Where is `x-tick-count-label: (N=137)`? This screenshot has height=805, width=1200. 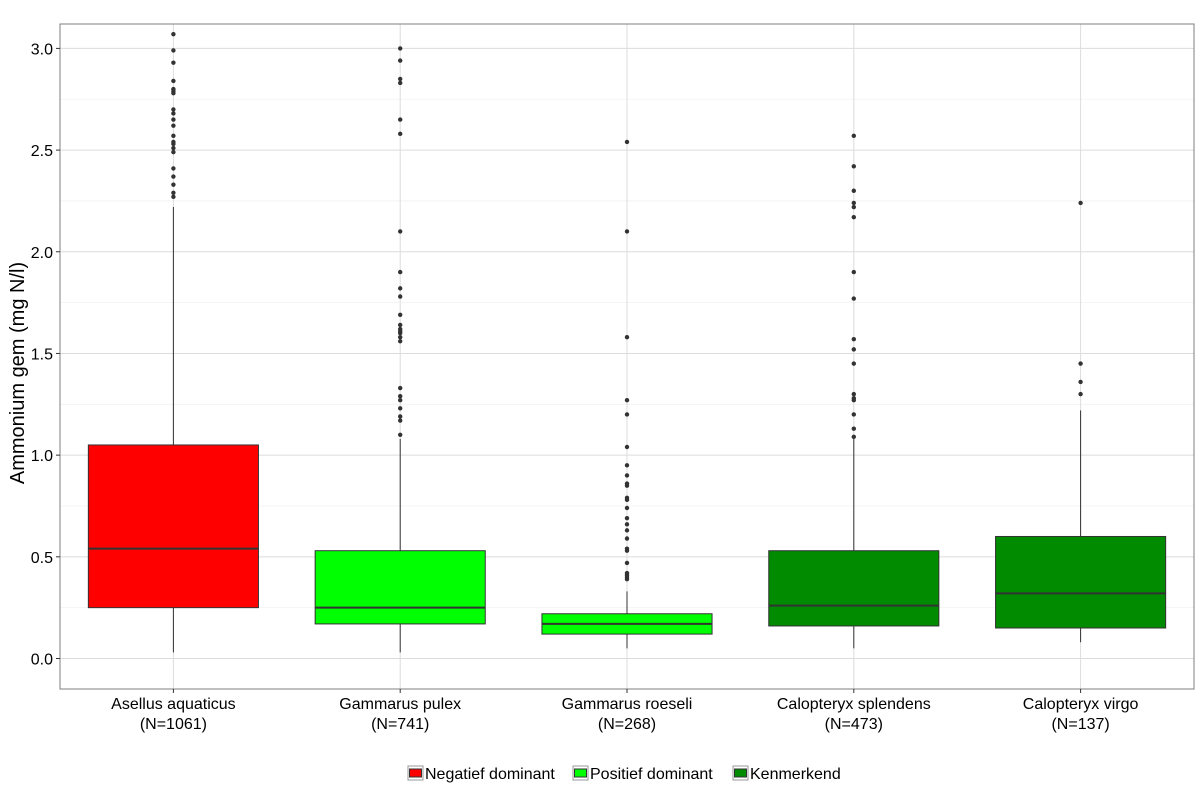
x-tick-count-label: (N=137) is located at coordinates (1080, 724).